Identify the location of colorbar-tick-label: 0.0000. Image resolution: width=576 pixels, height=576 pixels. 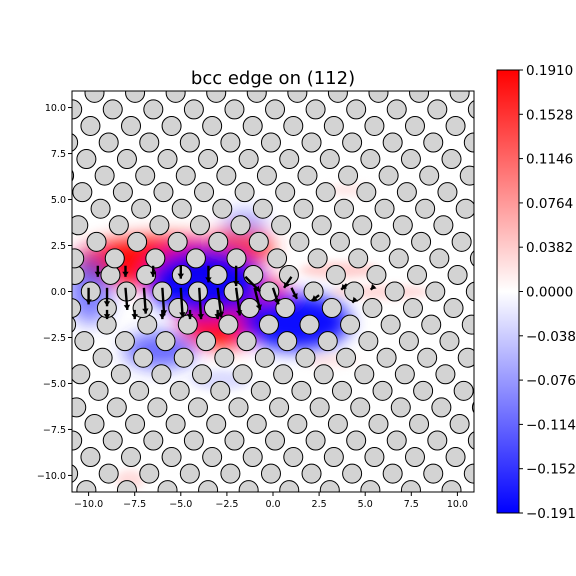
(549, 293).